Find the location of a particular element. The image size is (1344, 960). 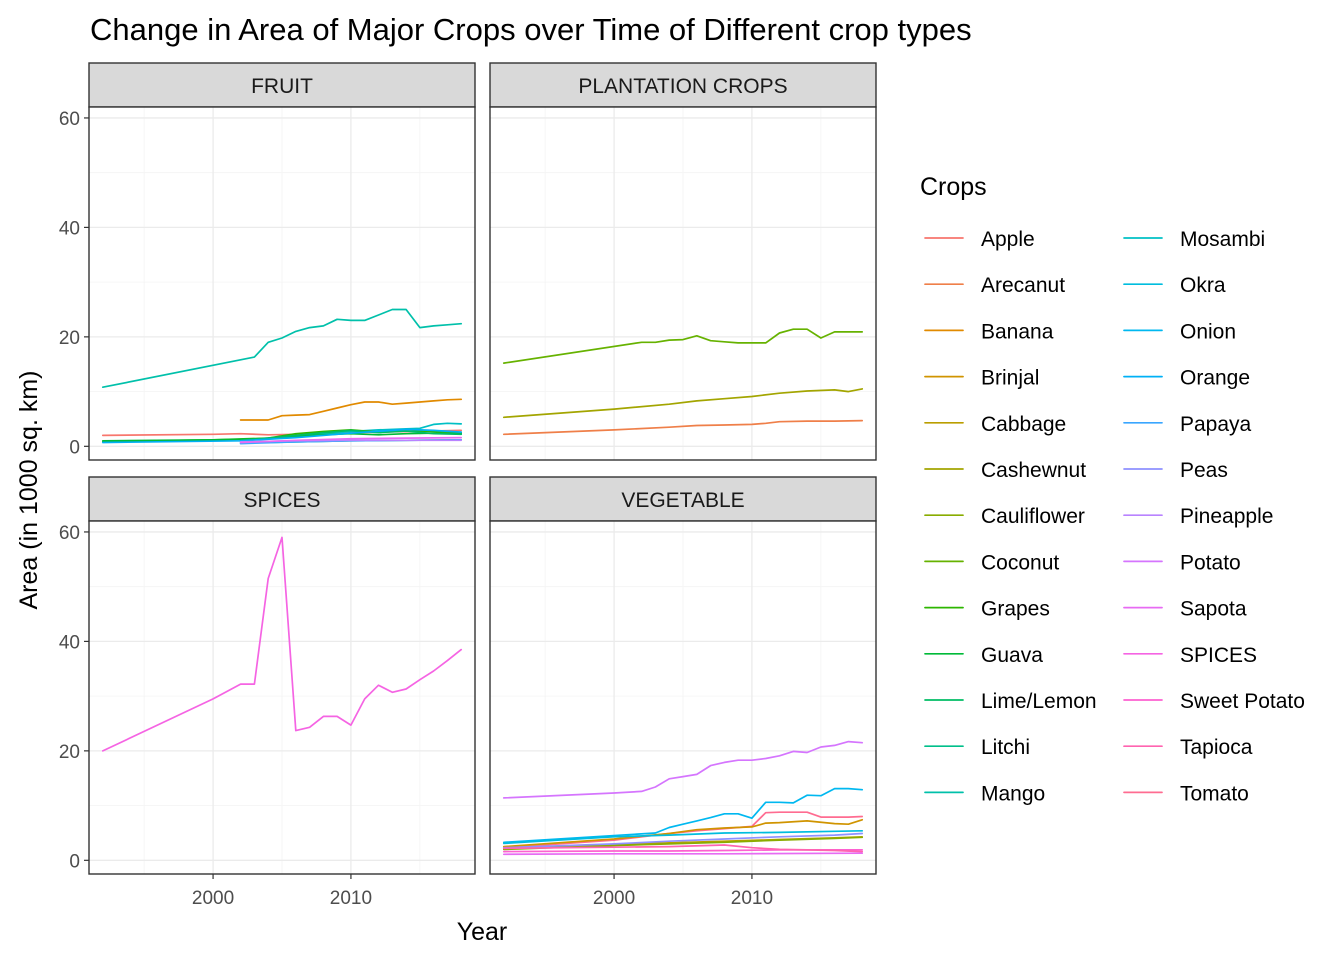

legend-label: Grapes is located at coordinates (1015, 609).